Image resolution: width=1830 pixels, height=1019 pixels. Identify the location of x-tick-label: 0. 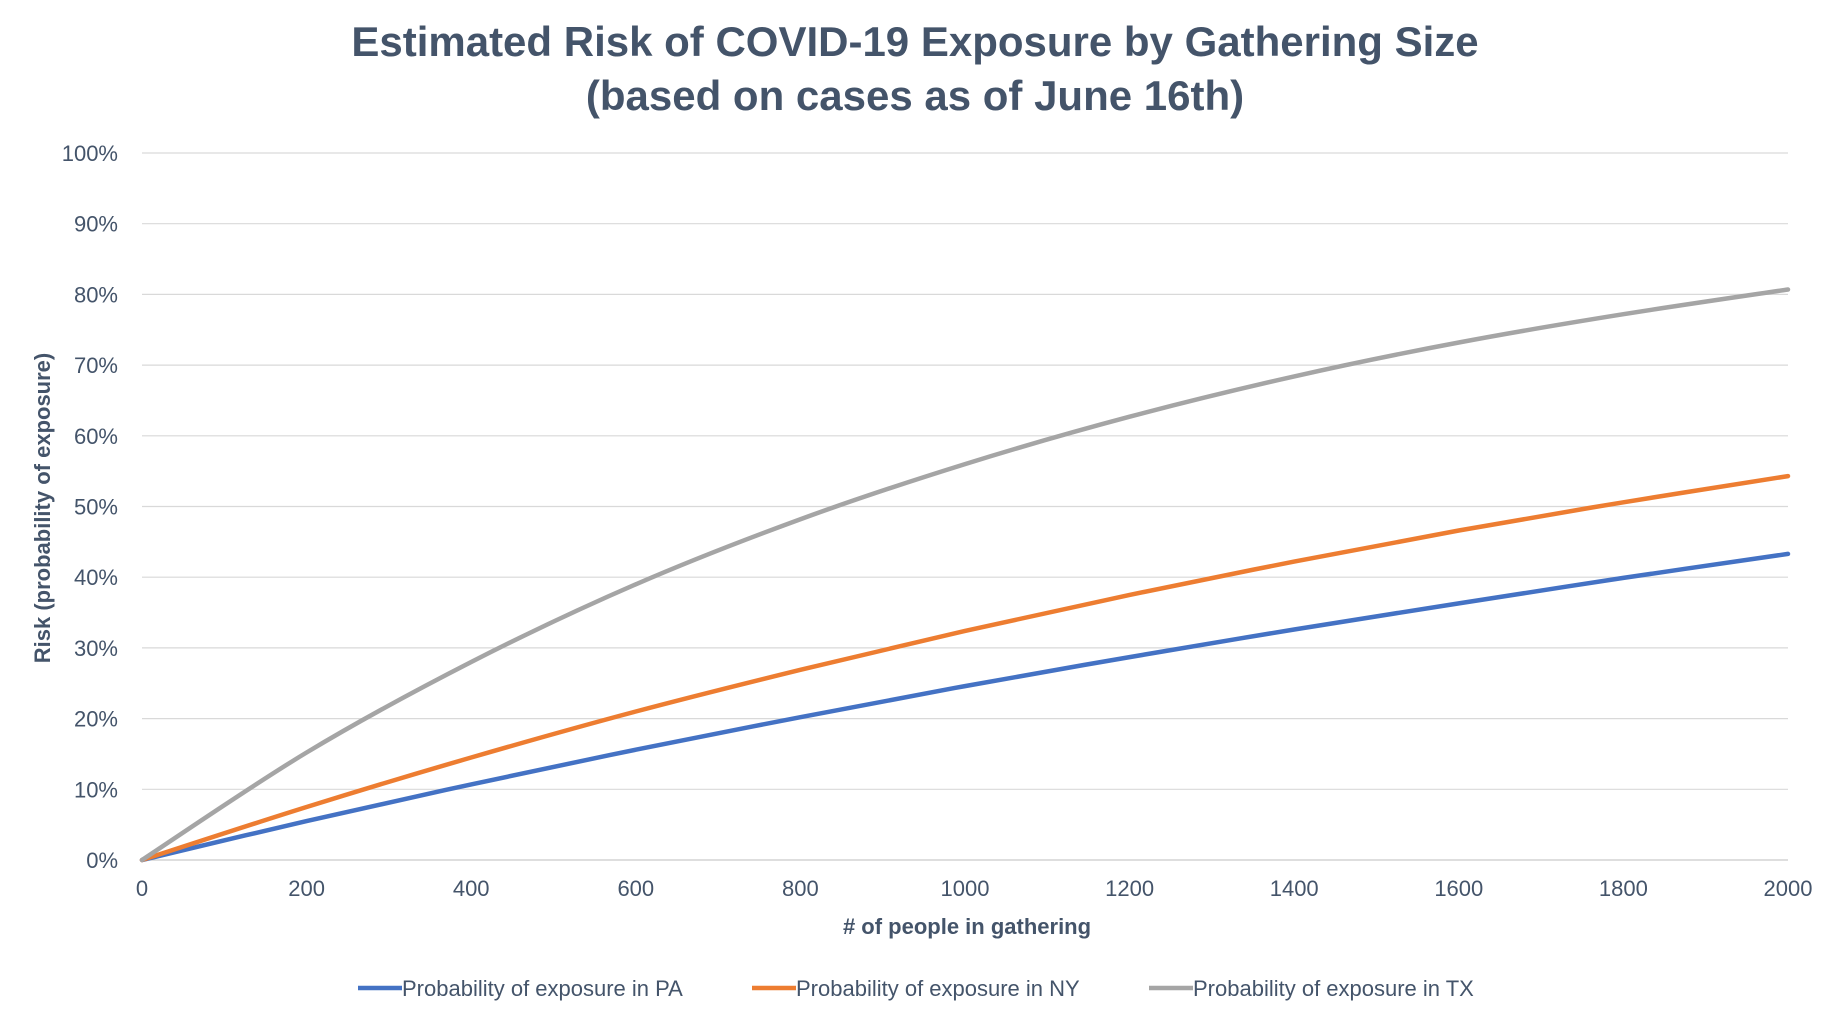
(142, 888).